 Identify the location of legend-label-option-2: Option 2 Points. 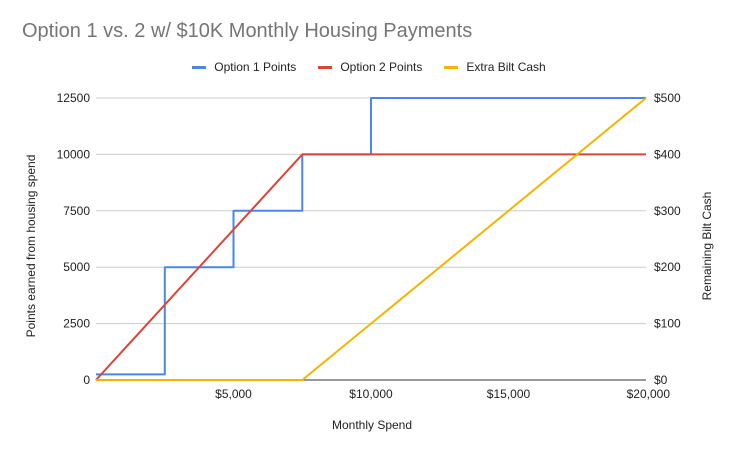
(381, 67).